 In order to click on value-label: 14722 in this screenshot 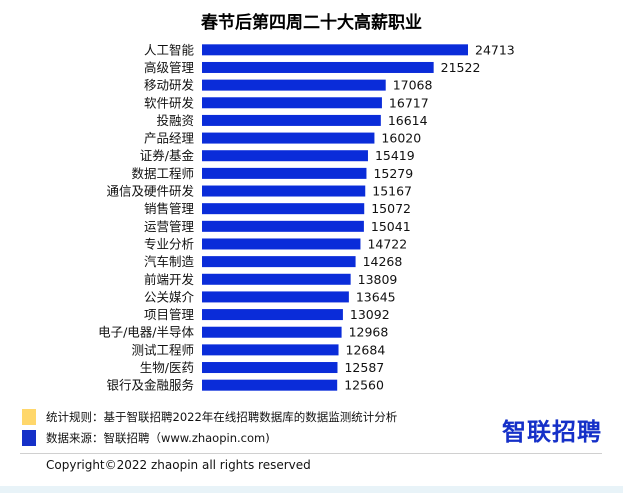, I will do `click(387, 243)`.